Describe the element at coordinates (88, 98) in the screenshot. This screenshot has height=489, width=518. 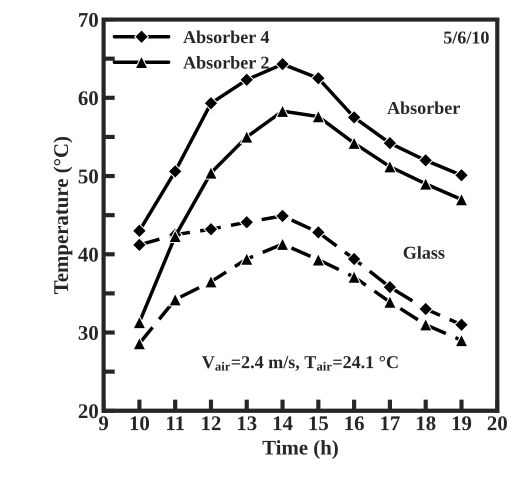
I see `y-tick-label: 60` at that location.